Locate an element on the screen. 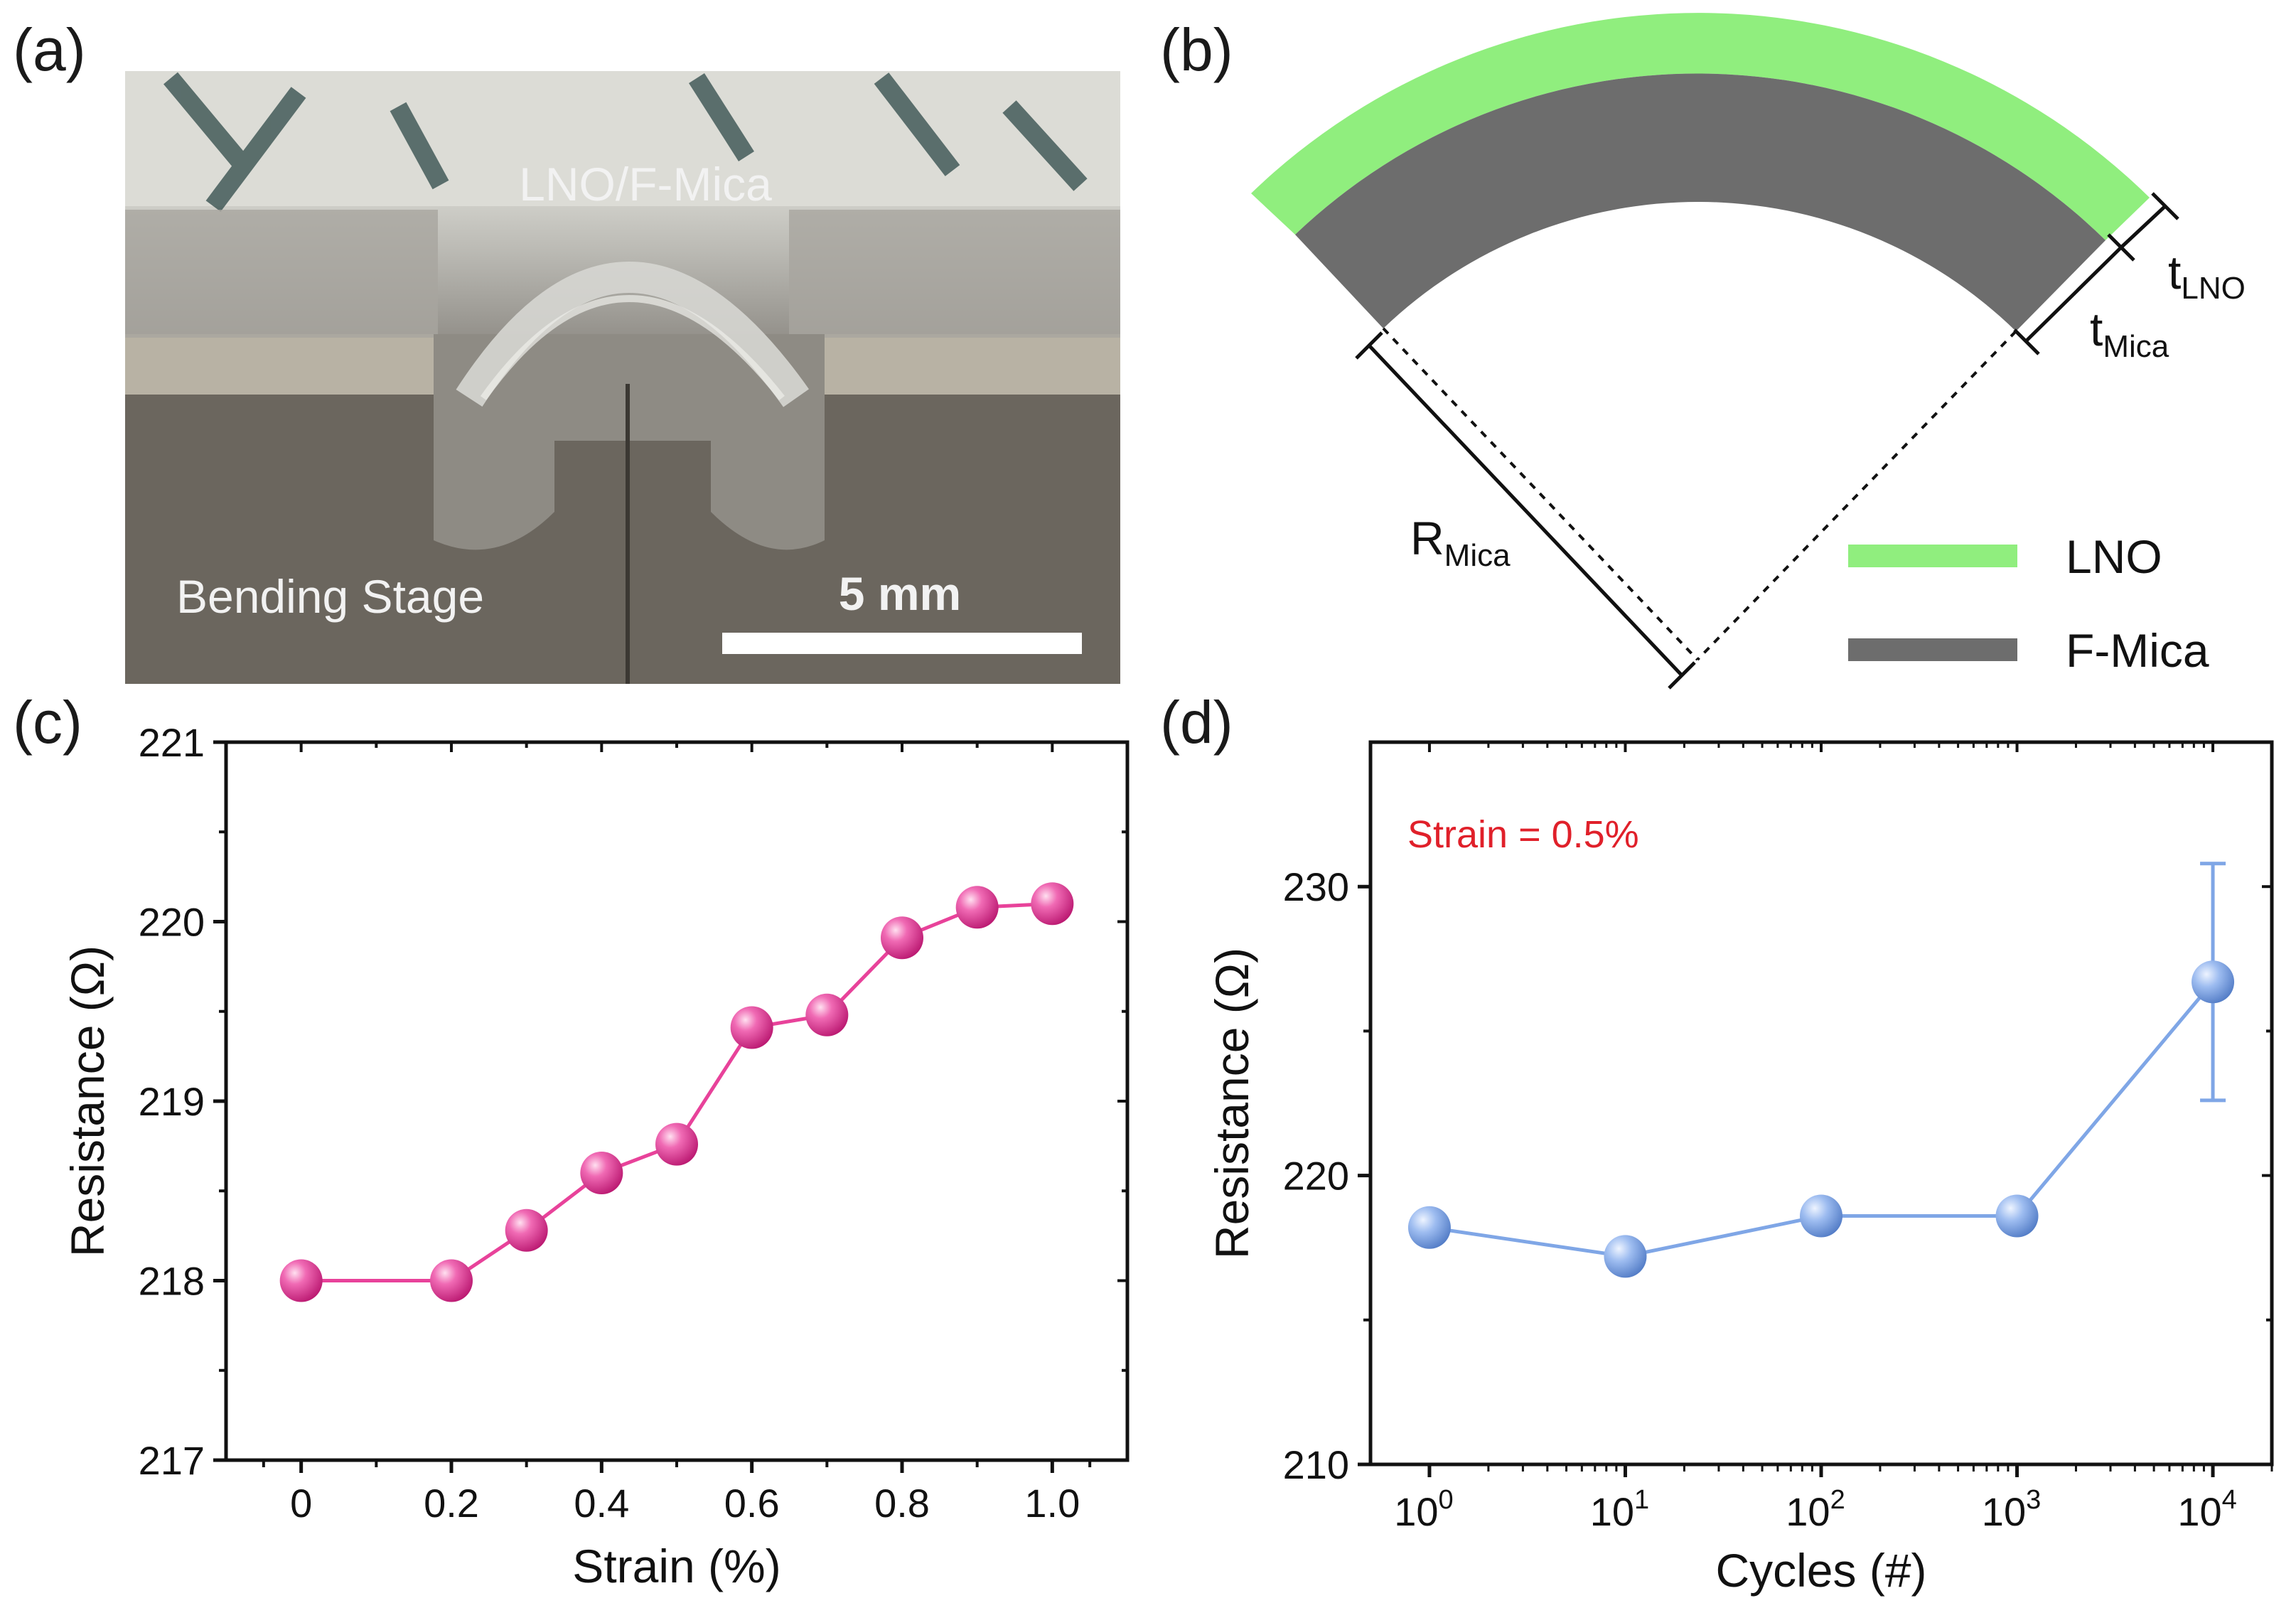  scale-bar is located at coordinates (902, 643).